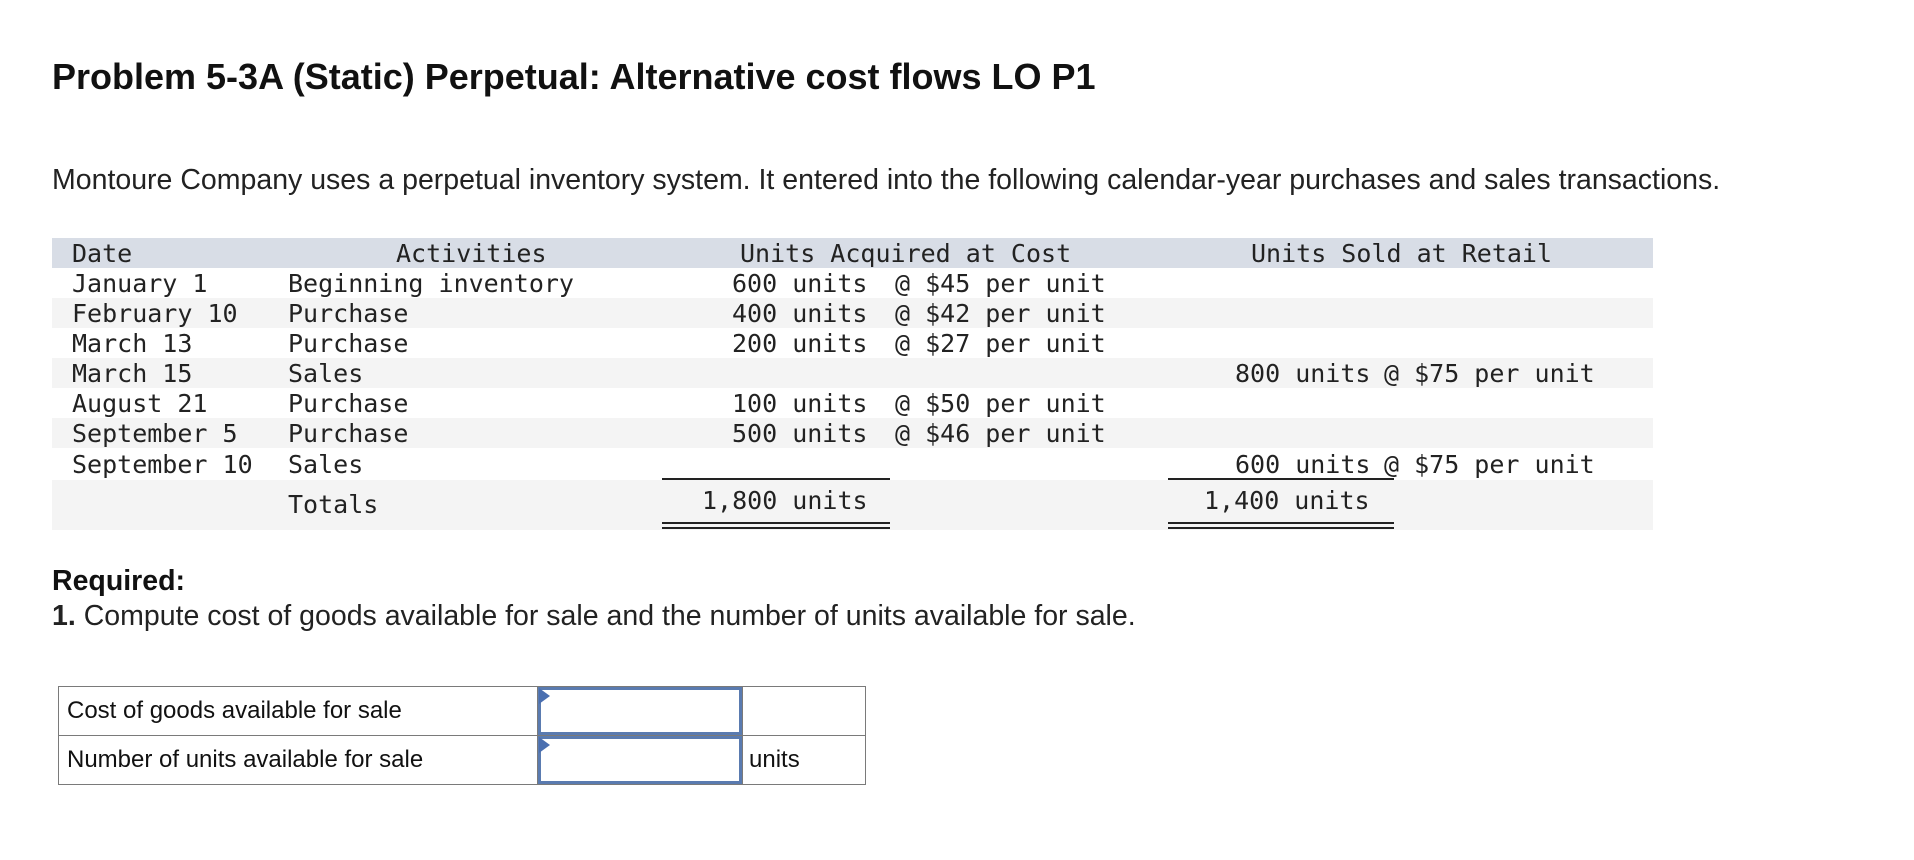 The image size is (1914, 860). I want to click on subtotal-rule-acquired, so click(776, 479).